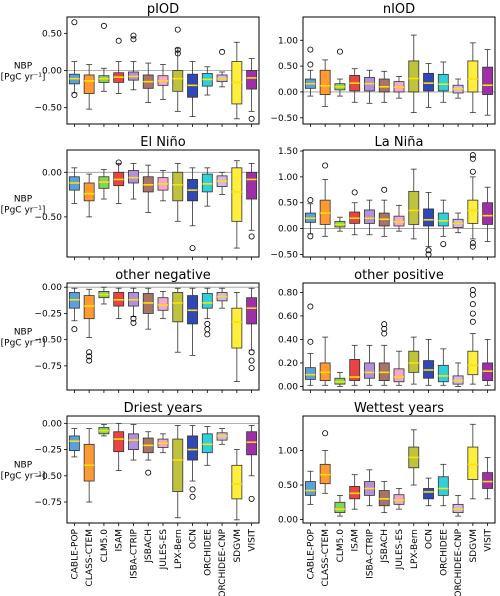 This screenshot has height=596, width=500. Describe the element at coordinates (134, 553) in the screenshot. I see `x-tick-label: ISBA-CTRIP` at that location.